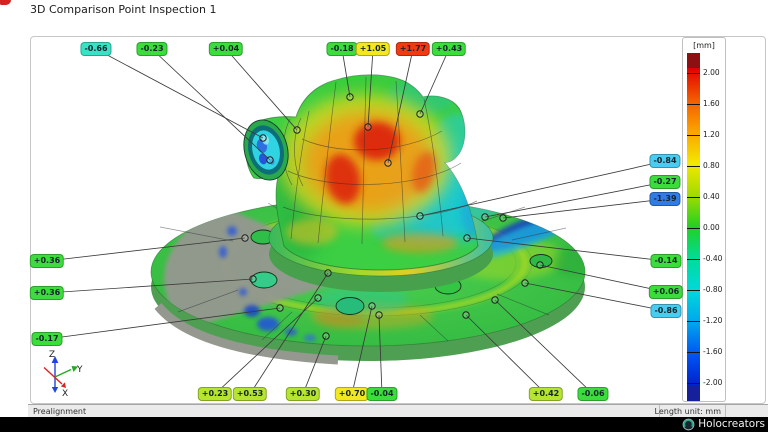 The width and height of the screenshot is (768, 432). Describe the element at coordinates (384, 424) in the screenshot. I see `footer-bar: Holocreators` at that location.